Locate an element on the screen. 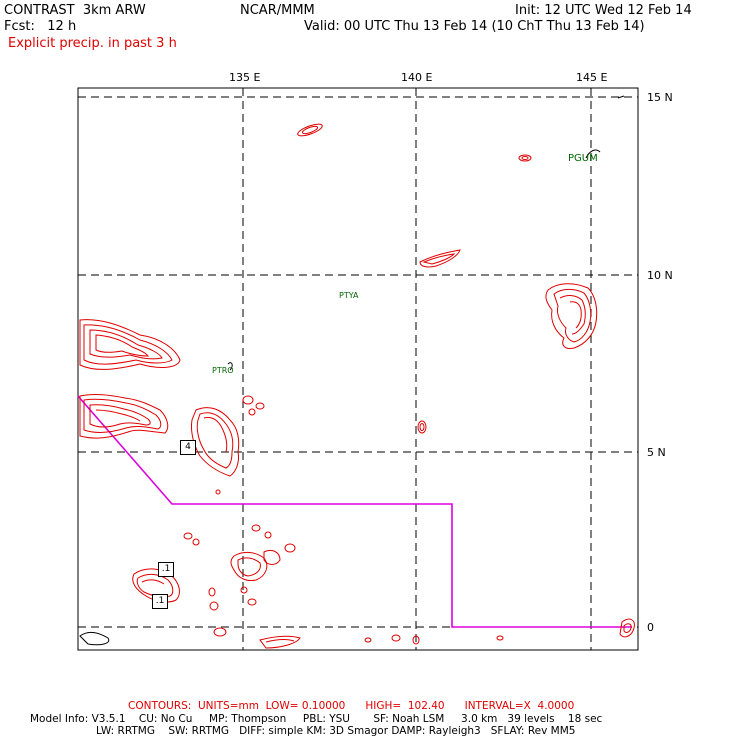 Image resolution: width=740 pixels, height=740 pixels. lon-label-135: 135 E is located at coordinates (245, 77).